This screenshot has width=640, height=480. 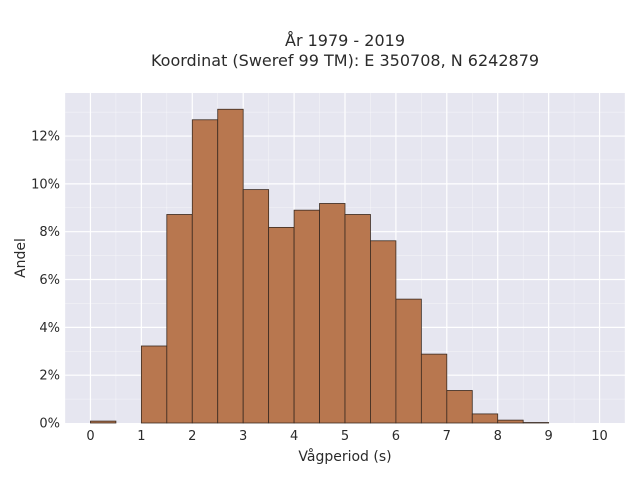 I want to click on x-tick-label: 1, so click(x=141, y=436).